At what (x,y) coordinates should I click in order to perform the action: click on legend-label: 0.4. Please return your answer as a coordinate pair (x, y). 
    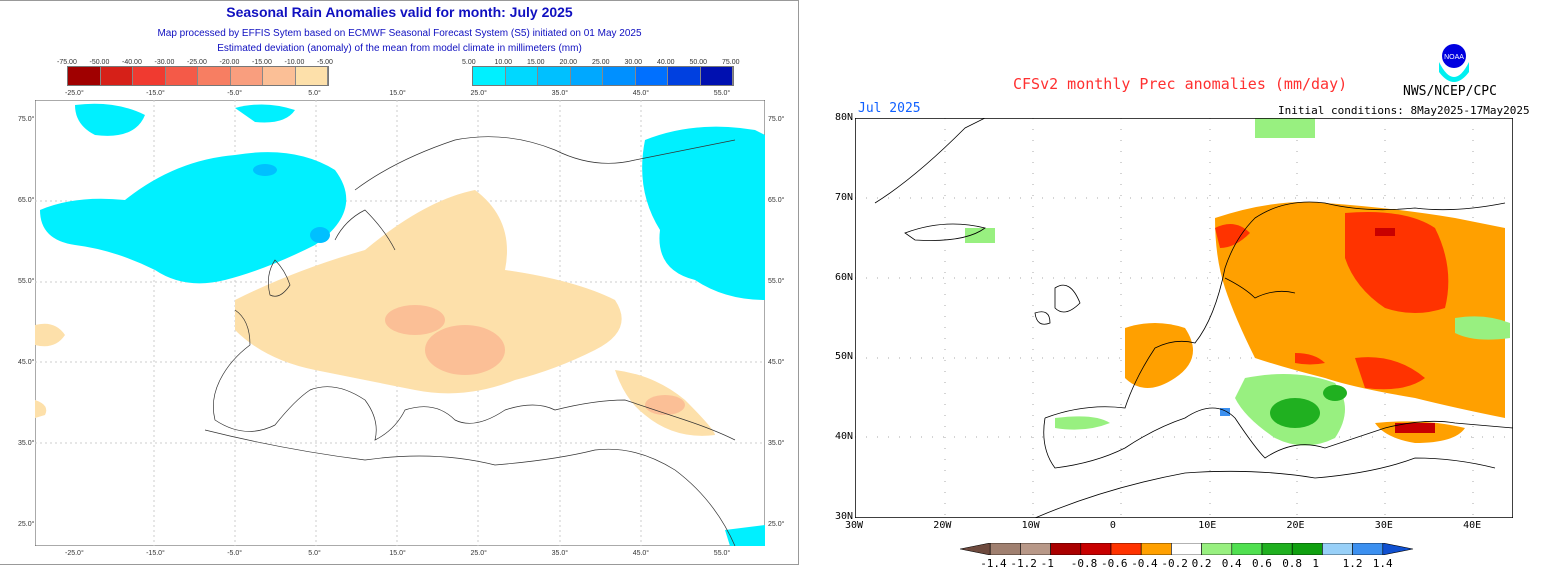
    Looking at the image, I should click on (1231, 563).